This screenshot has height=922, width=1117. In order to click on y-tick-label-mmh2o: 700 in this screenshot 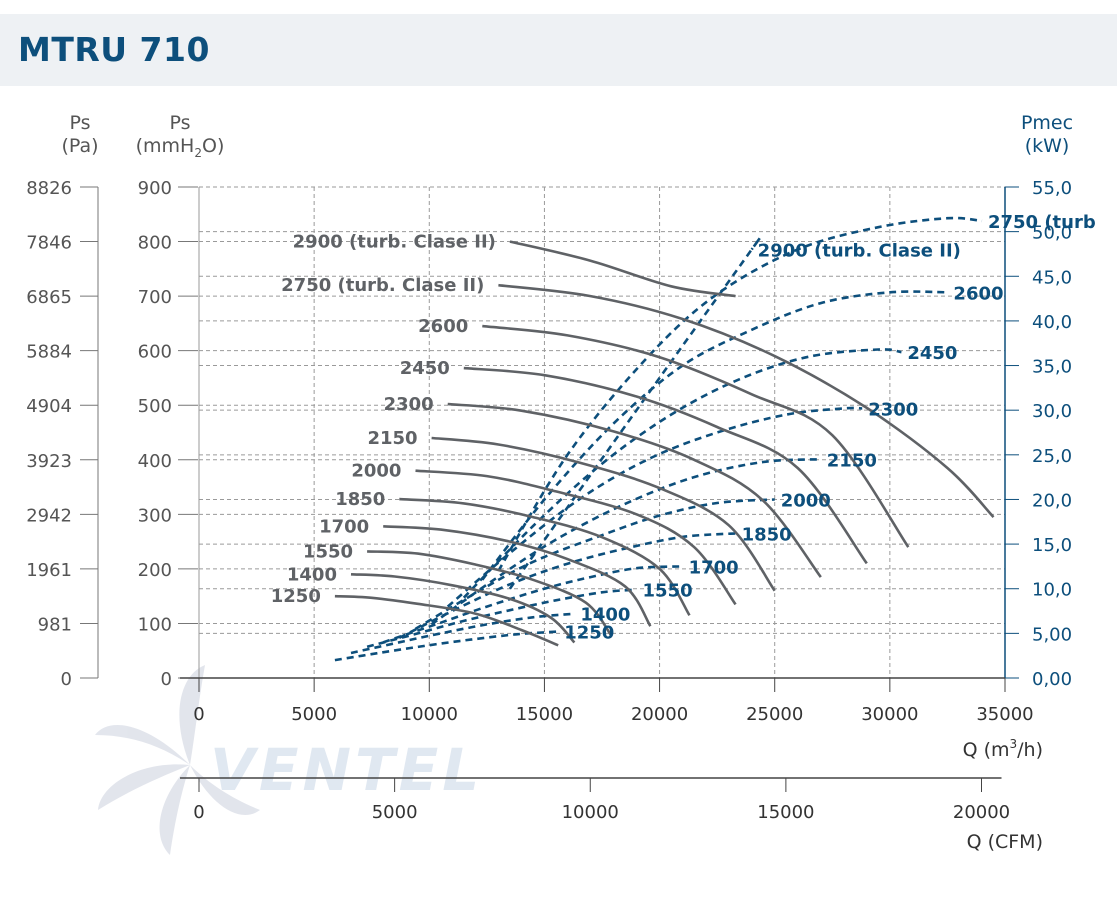, I will do `click(155, 297)`.